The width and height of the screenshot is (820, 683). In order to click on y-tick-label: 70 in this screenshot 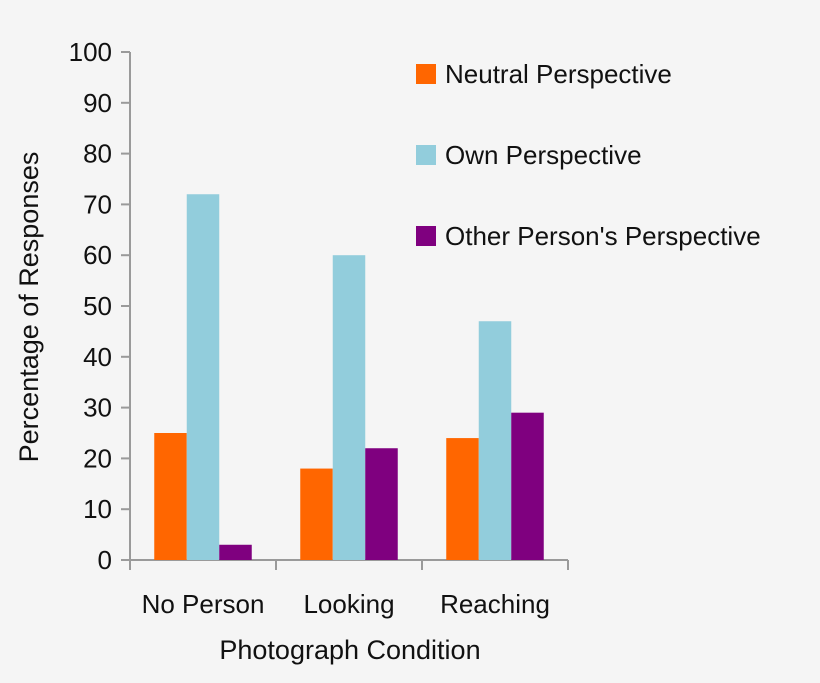, I will do `click(97, 204)`.